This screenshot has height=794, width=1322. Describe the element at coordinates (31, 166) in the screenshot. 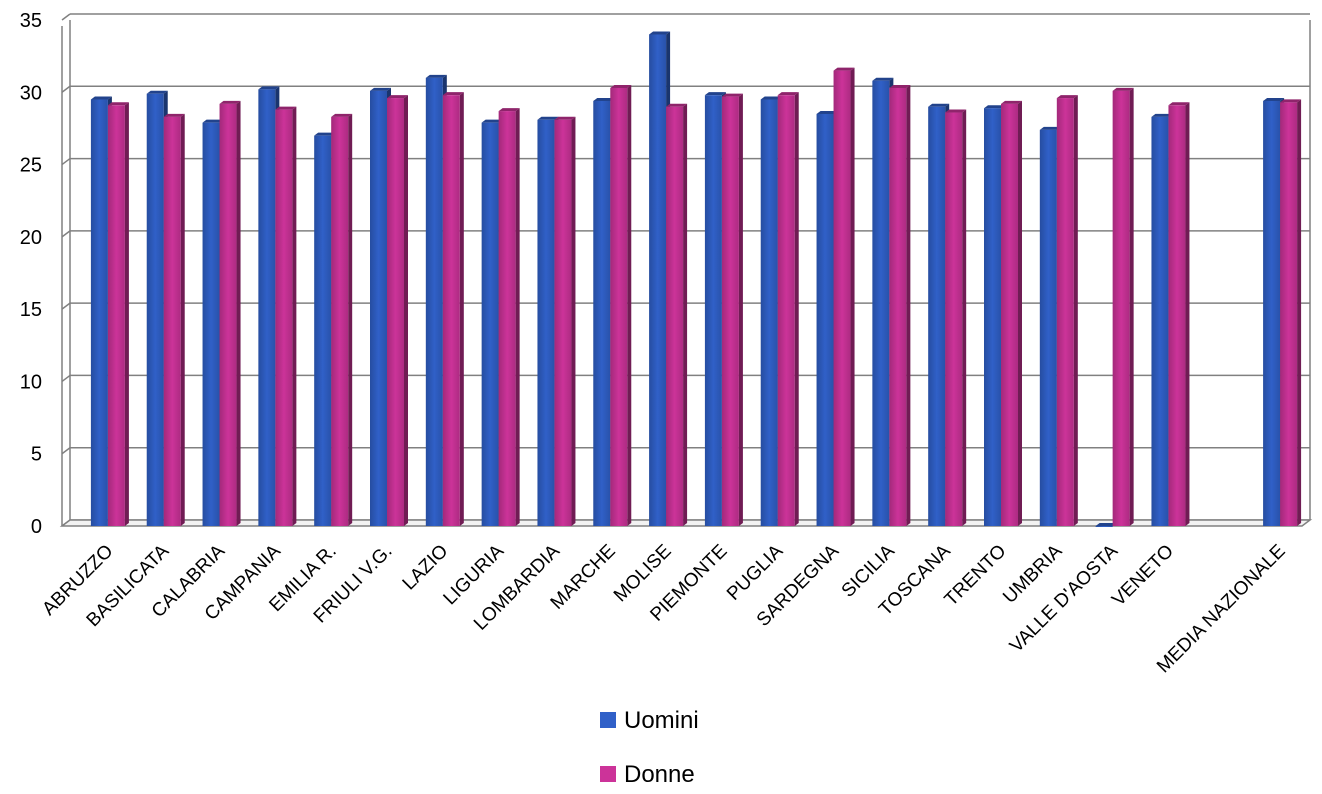

I see `y-tick-label: 25` at that location.